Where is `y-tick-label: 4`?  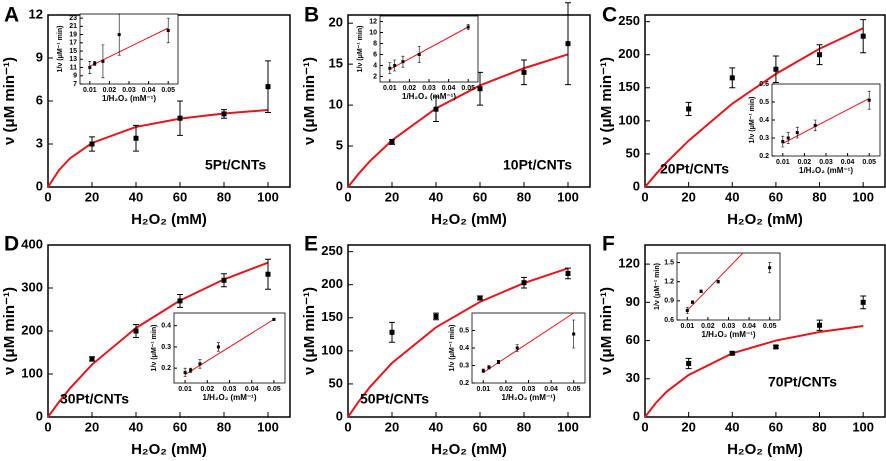
y-tick-label: 4 is located at coordinates (375, 65).